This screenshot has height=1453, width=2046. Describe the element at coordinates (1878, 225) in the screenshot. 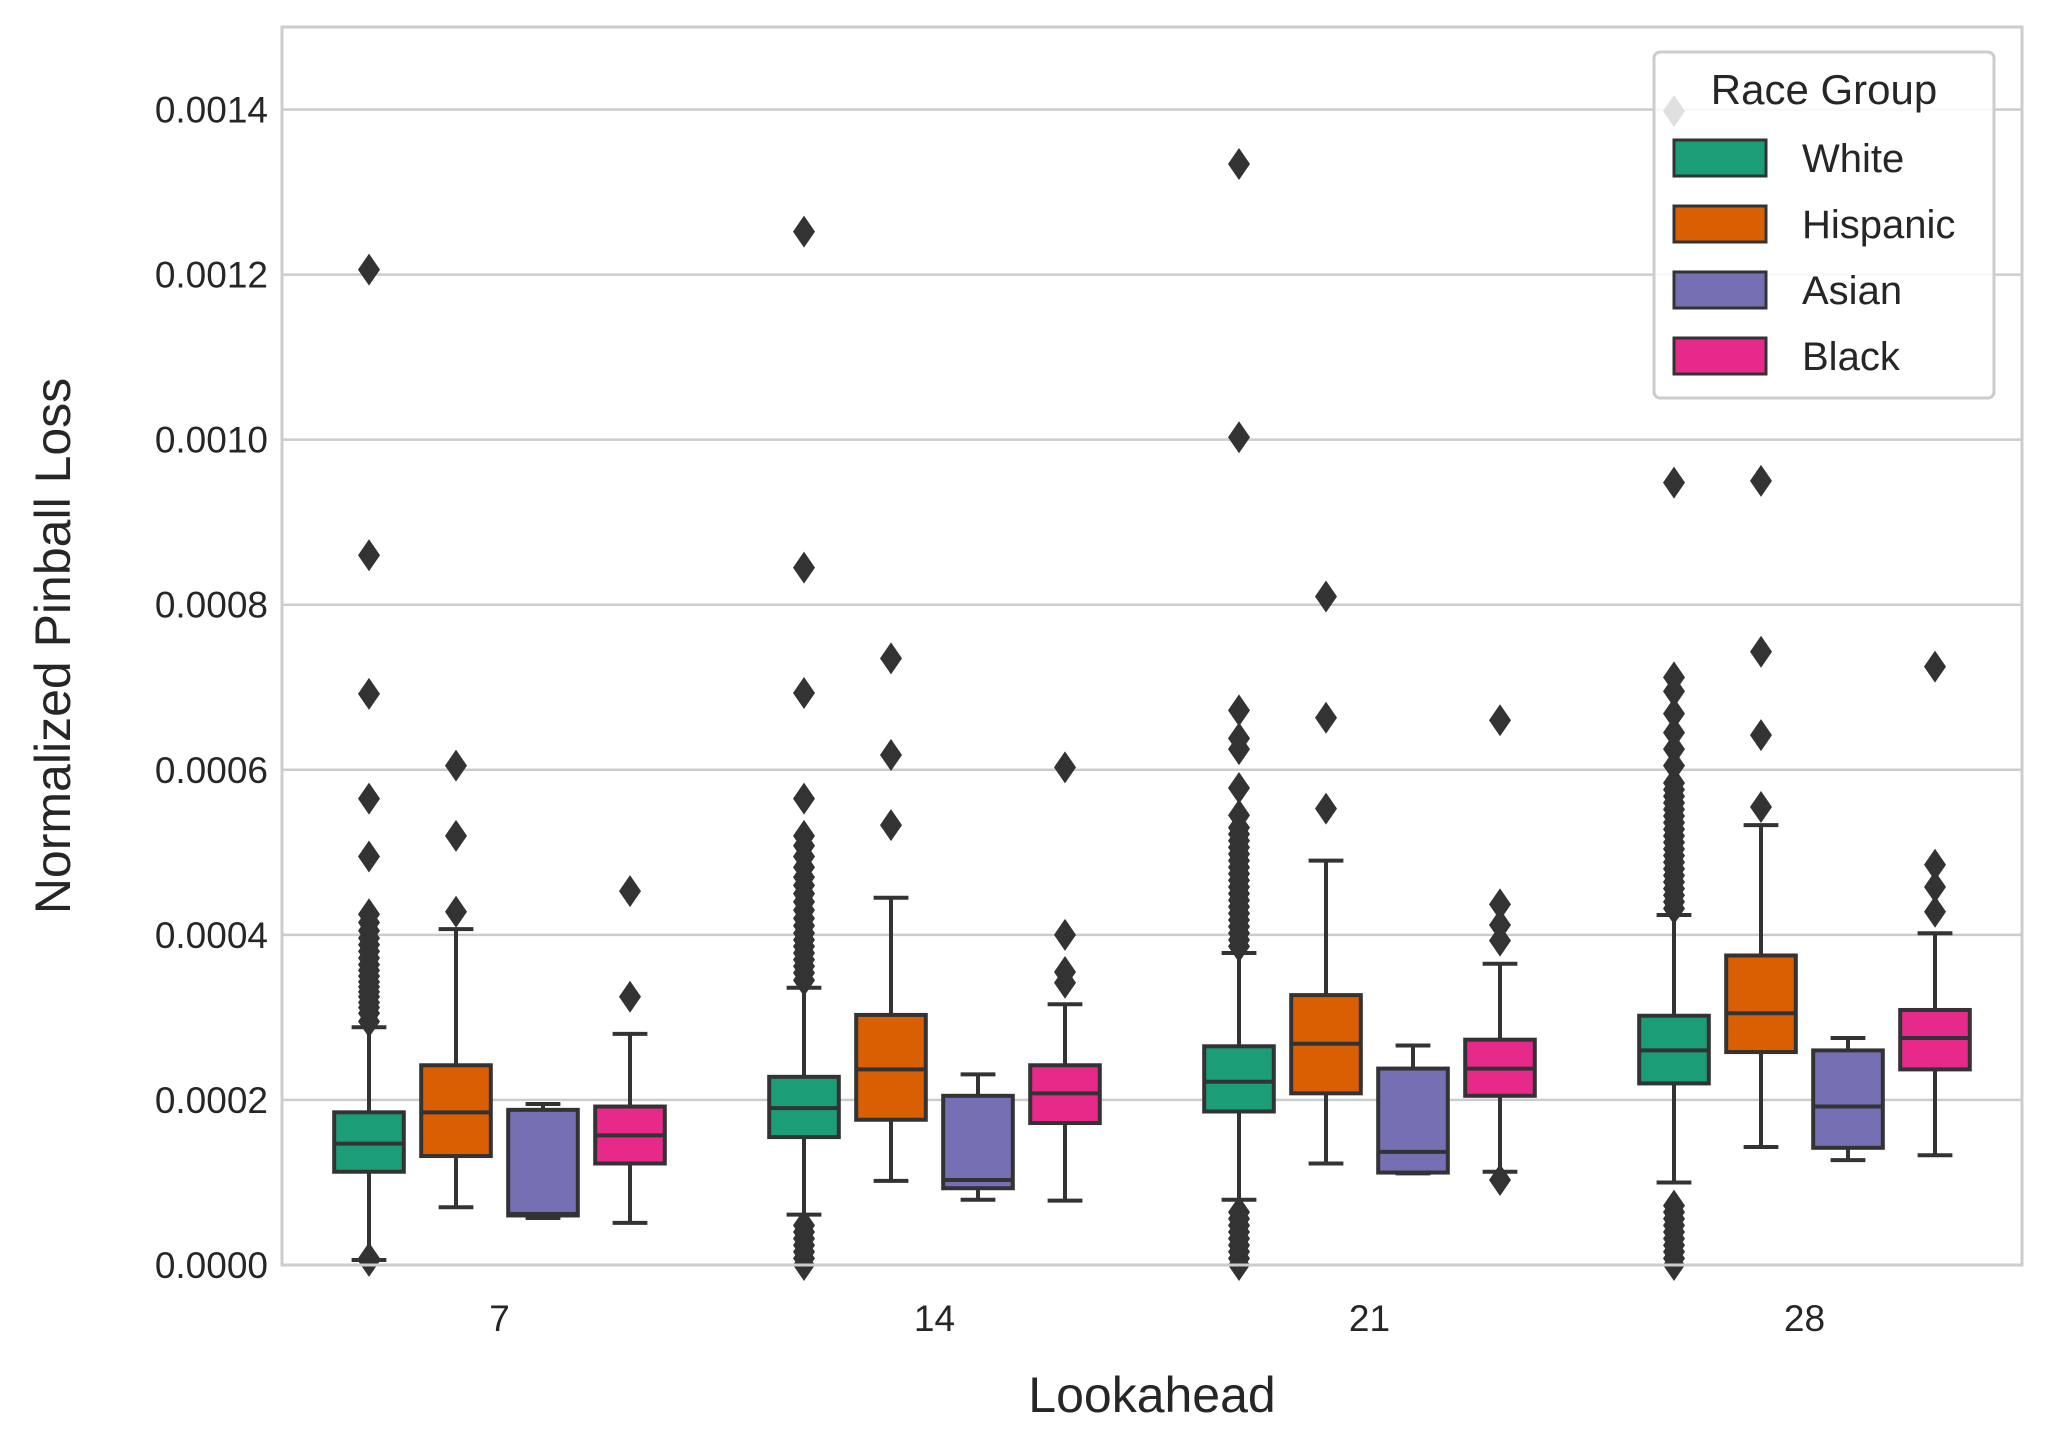

I see `legend-label-hispanic: Hispanic` at that location.